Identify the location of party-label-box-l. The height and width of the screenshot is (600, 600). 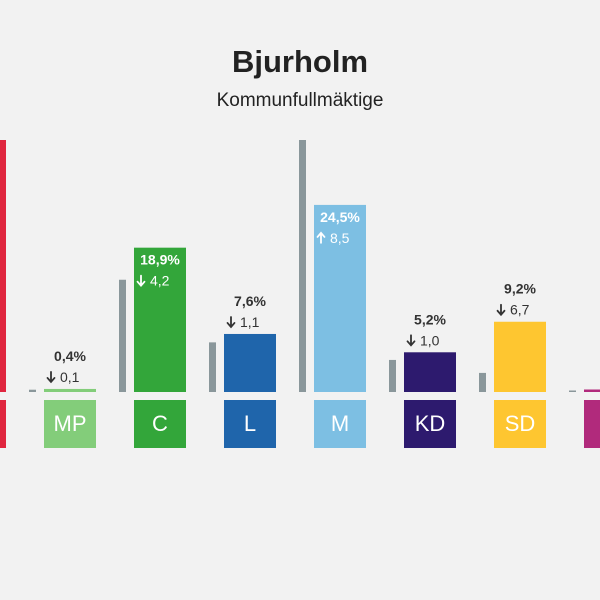
(250, 424).